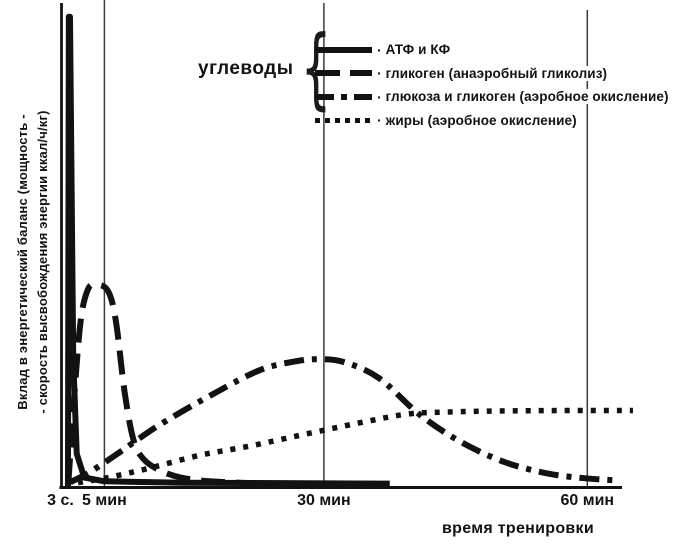 The image size is (680, 552). Describe the element at coordinates (343, 120) in the screenshot. I see `legend-line-sample-dotted` at that location.